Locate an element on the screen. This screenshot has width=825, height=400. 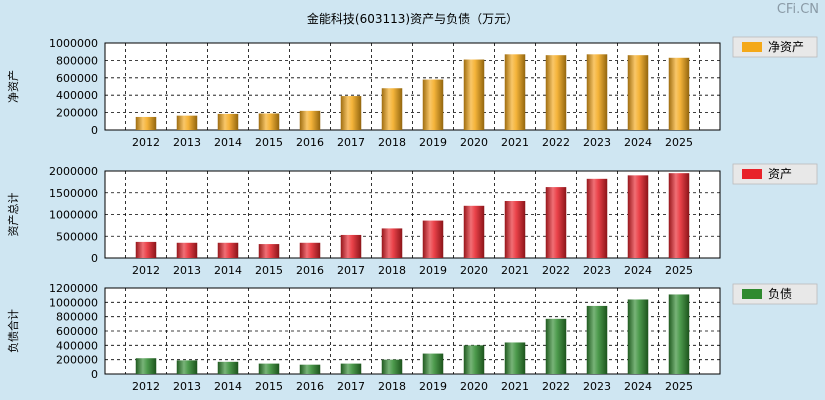
y-tick-label: 800000 is located at coordinates (77, 60).